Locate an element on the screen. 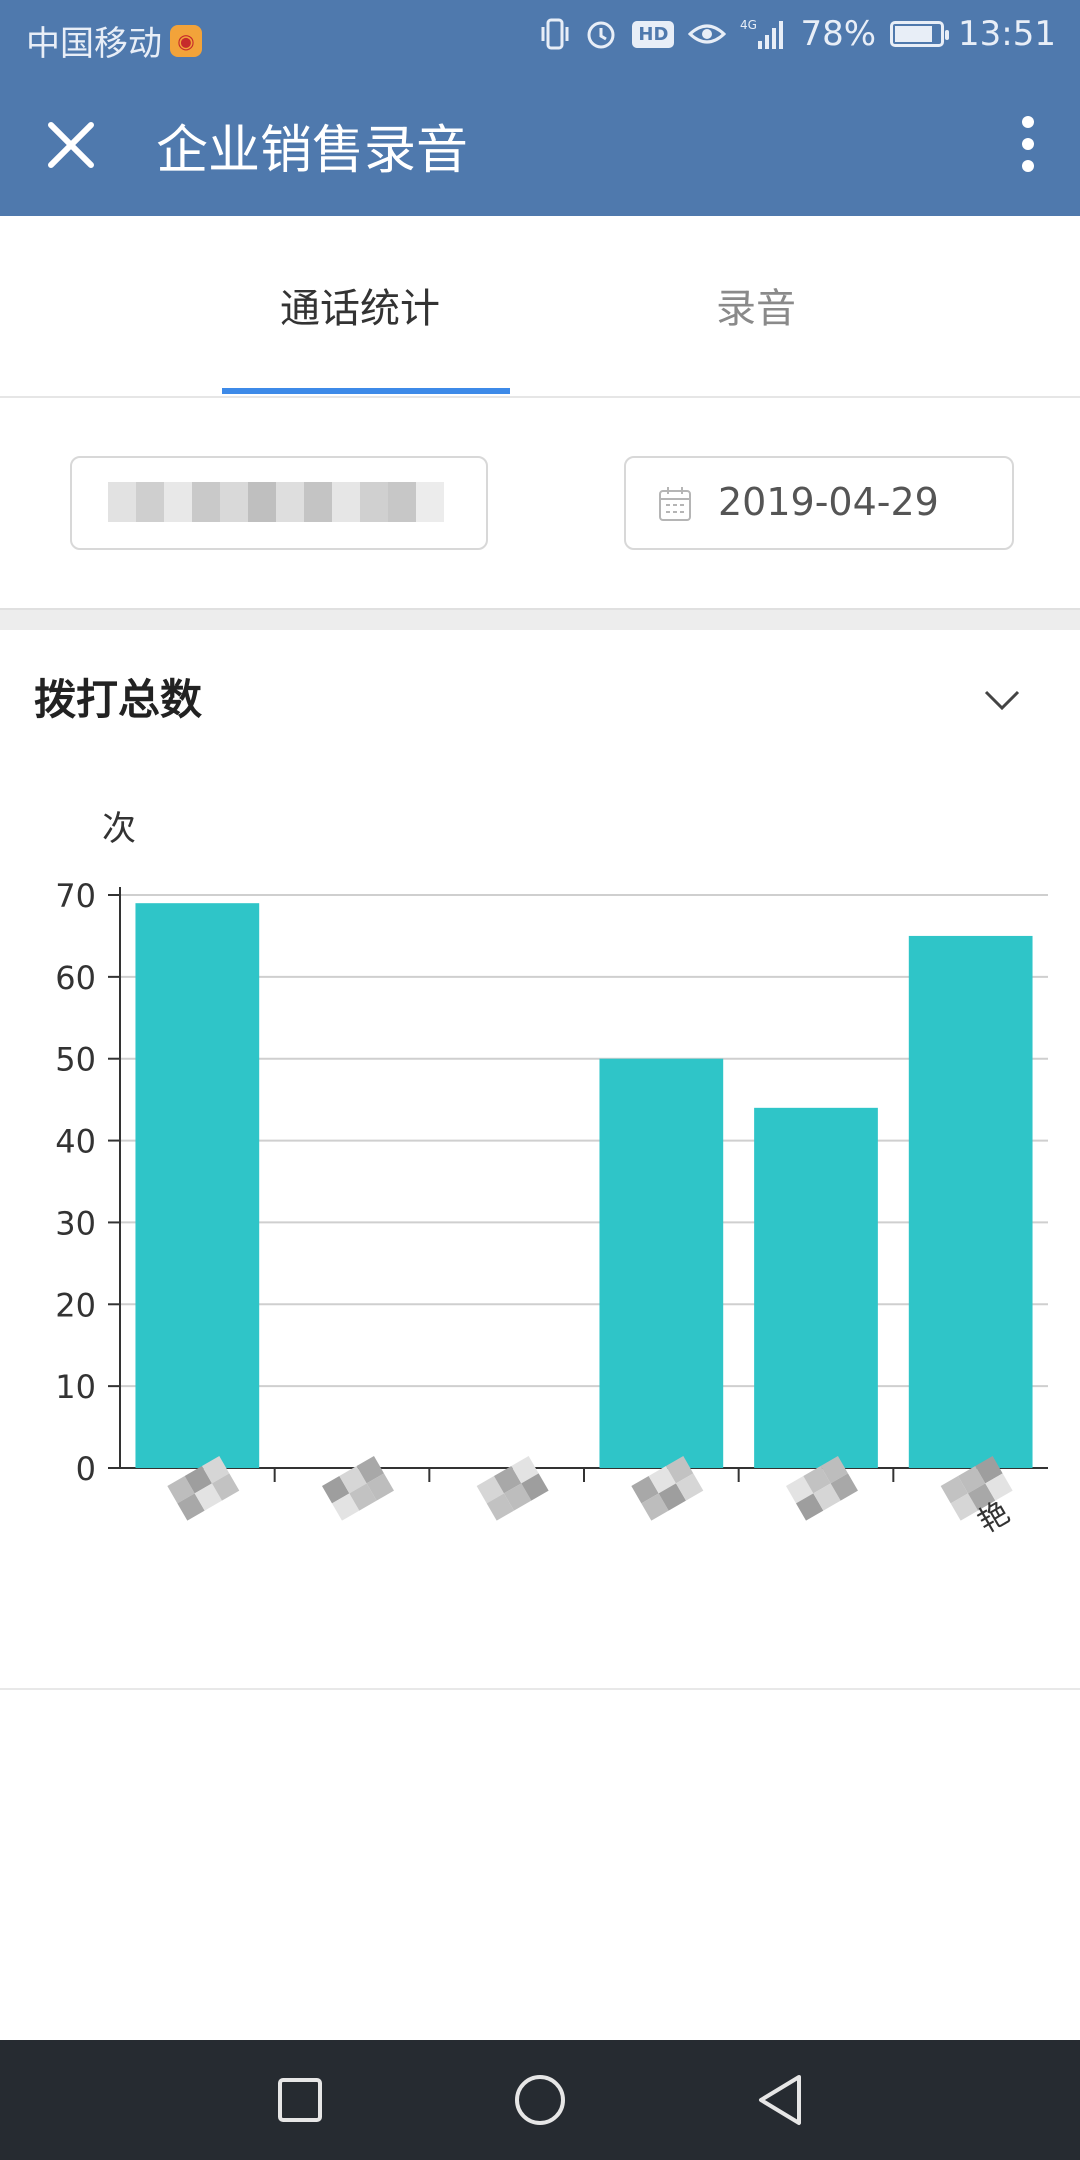 This screenshot has height=2160, width=1080. signal-4g-icon: 4G is located at coordinates (763, 34).